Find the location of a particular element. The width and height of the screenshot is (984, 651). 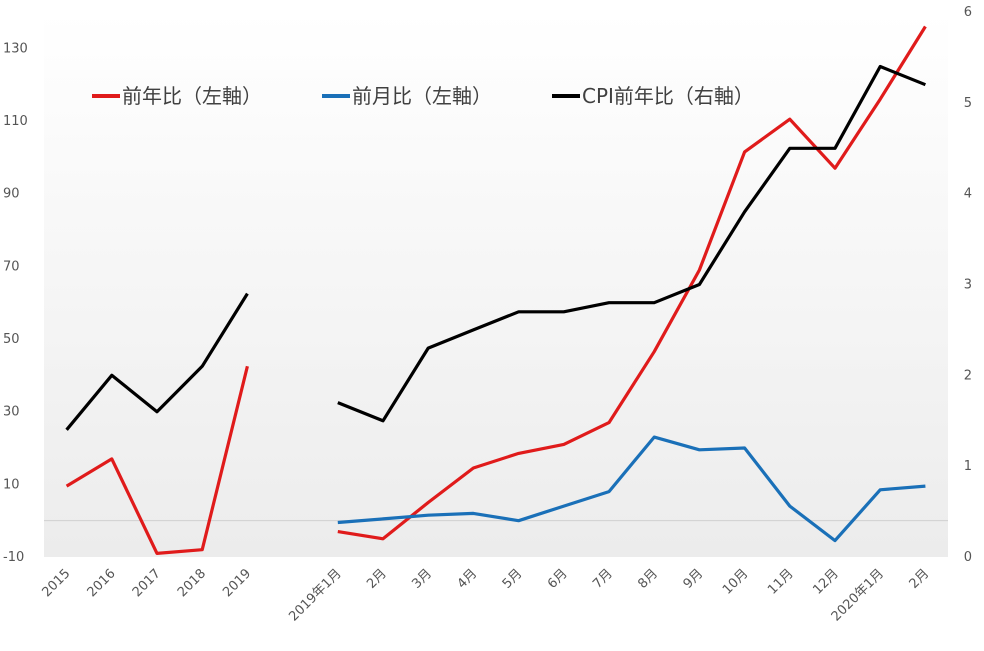

x-tick-label-8: 3月 is located at coordinates (422, 579).